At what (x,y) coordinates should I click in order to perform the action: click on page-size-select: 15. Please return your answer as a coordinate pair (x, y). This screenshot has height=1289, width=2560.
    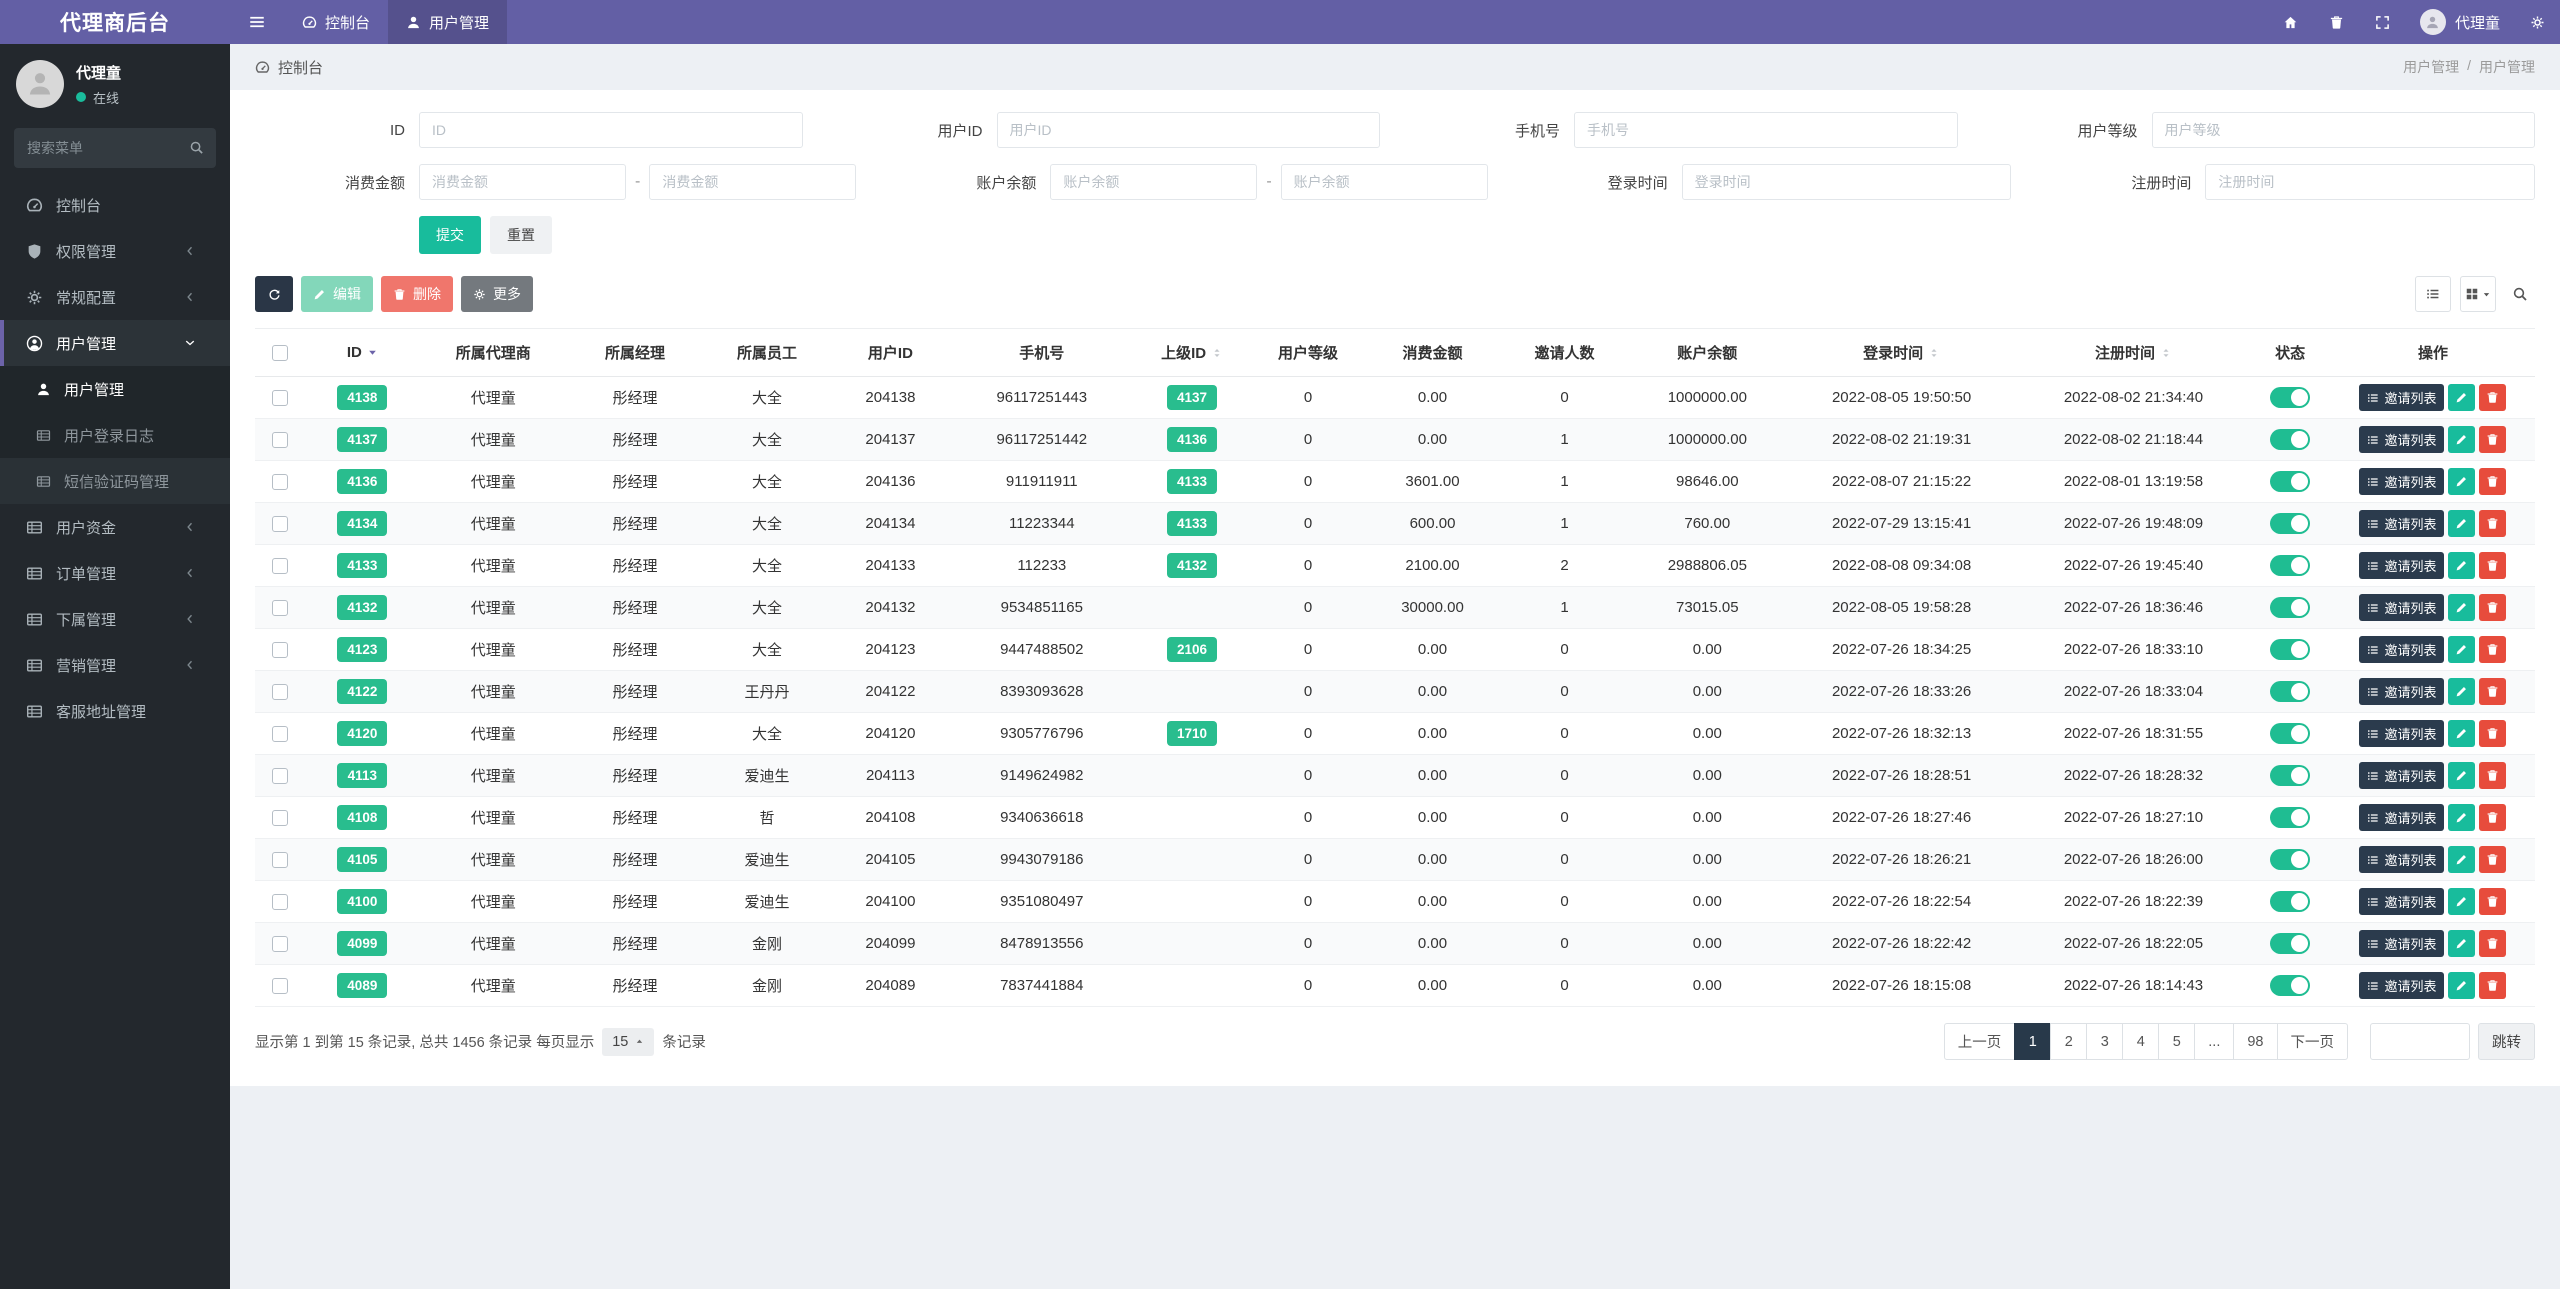
    Looking at the image, I should click on (628, 1041).